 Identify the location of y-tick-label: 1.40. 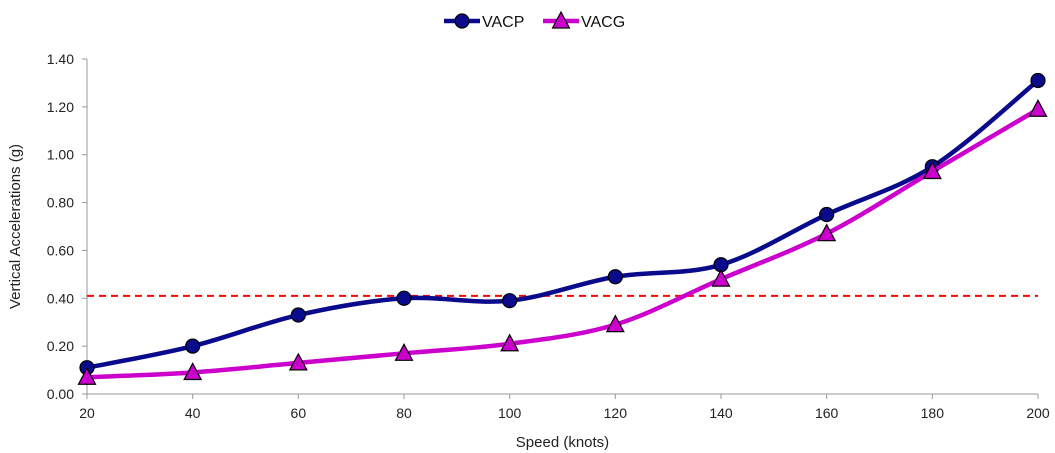
(60, 59).